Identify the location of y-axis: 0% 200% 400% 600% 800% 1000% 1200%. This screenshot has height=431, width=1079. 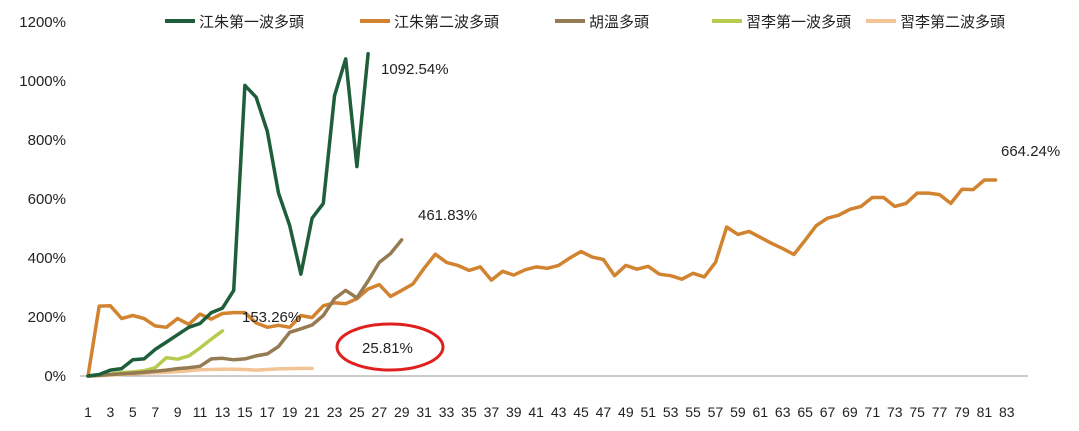
(42, 199).